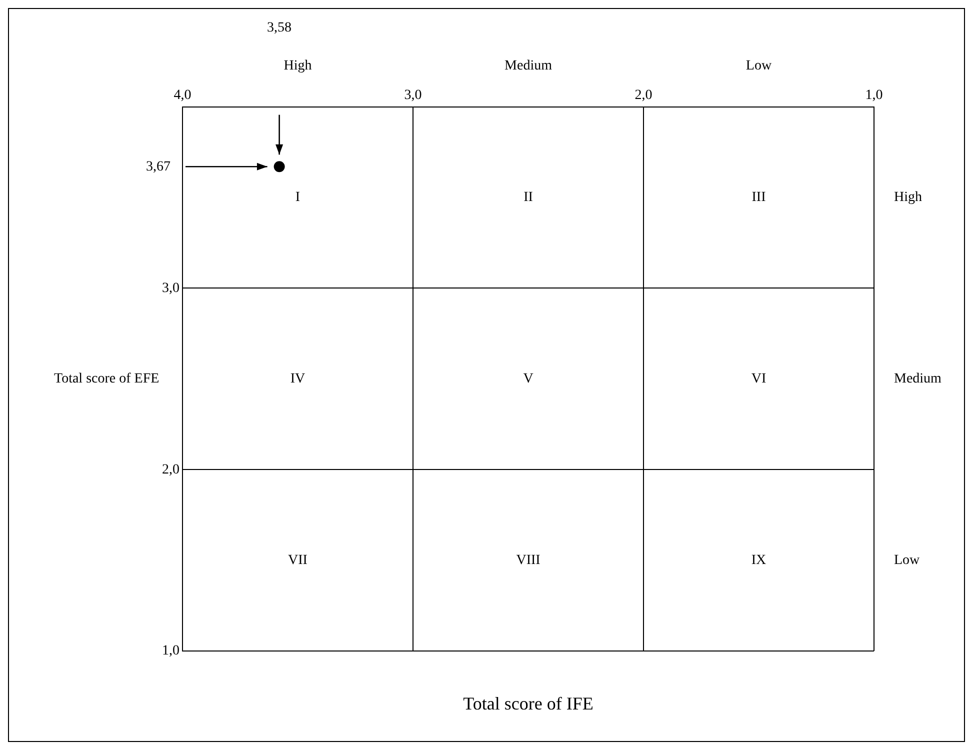 The width and height of the screenshot is (973, 750). What do you see at coordinates (298, 379) in the screenshot?
I see `annotation: IV` at bounding box center [298, 379].